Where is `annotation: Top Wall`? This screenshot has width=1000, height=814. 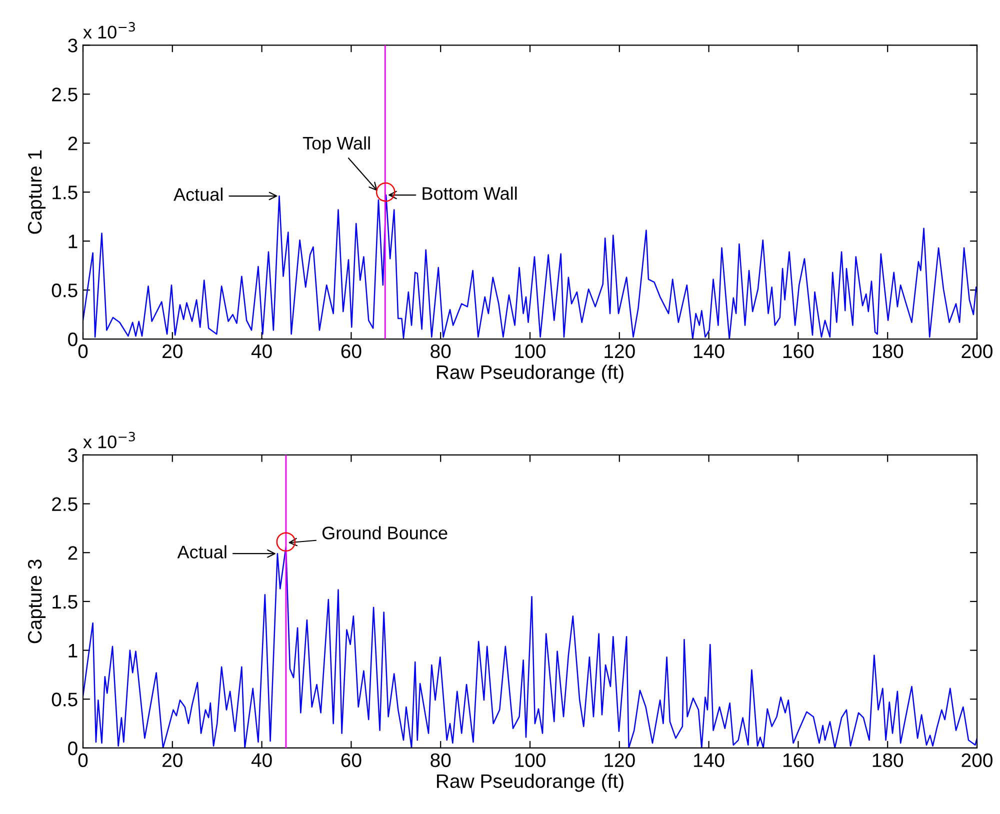 annotation: Top Wall is located at coordinates (336, 145).